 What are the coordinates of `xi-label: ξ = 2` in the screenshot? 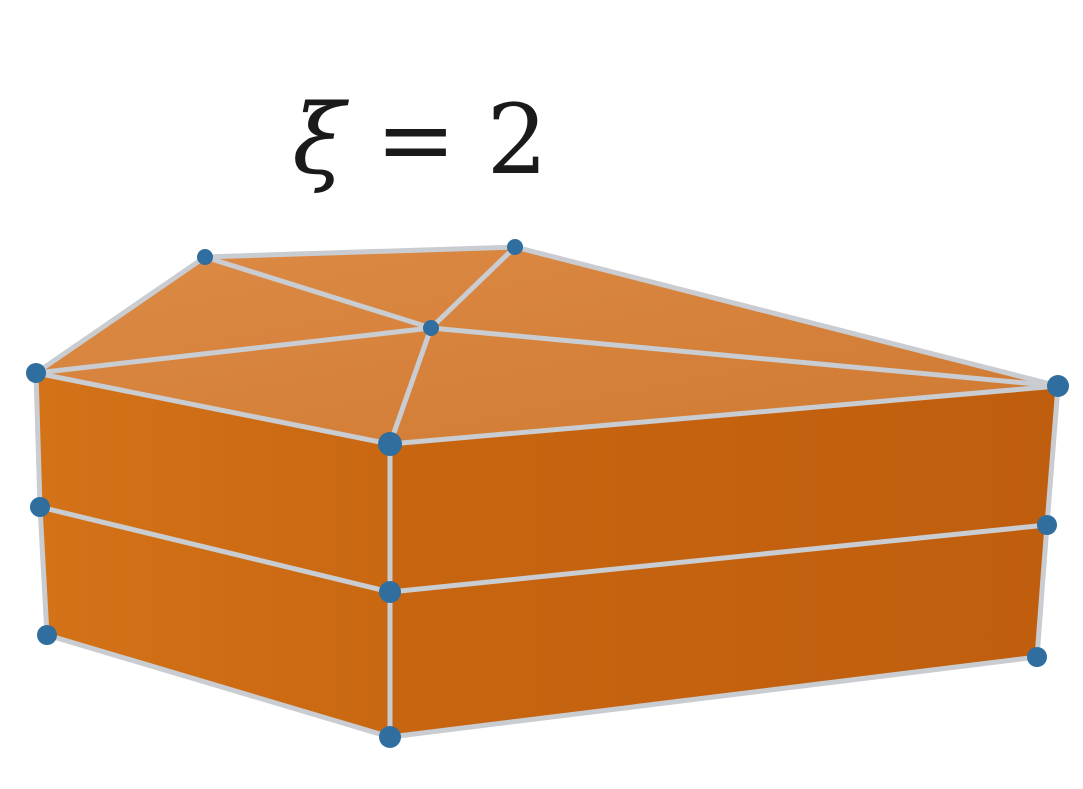 It's located at (420, 140).